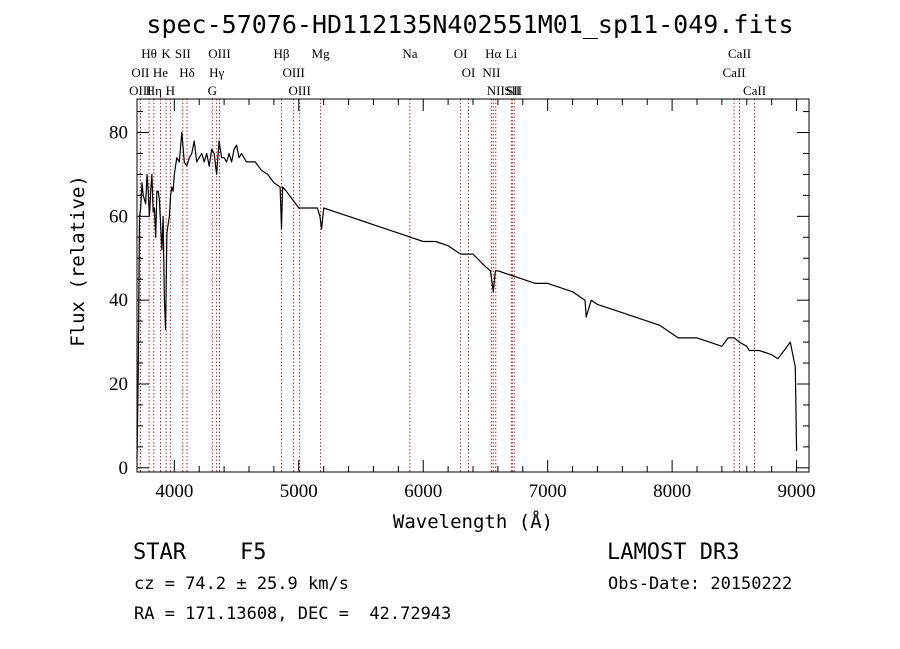  I want to click on spectral-line-label: Li, so click(512, 53).